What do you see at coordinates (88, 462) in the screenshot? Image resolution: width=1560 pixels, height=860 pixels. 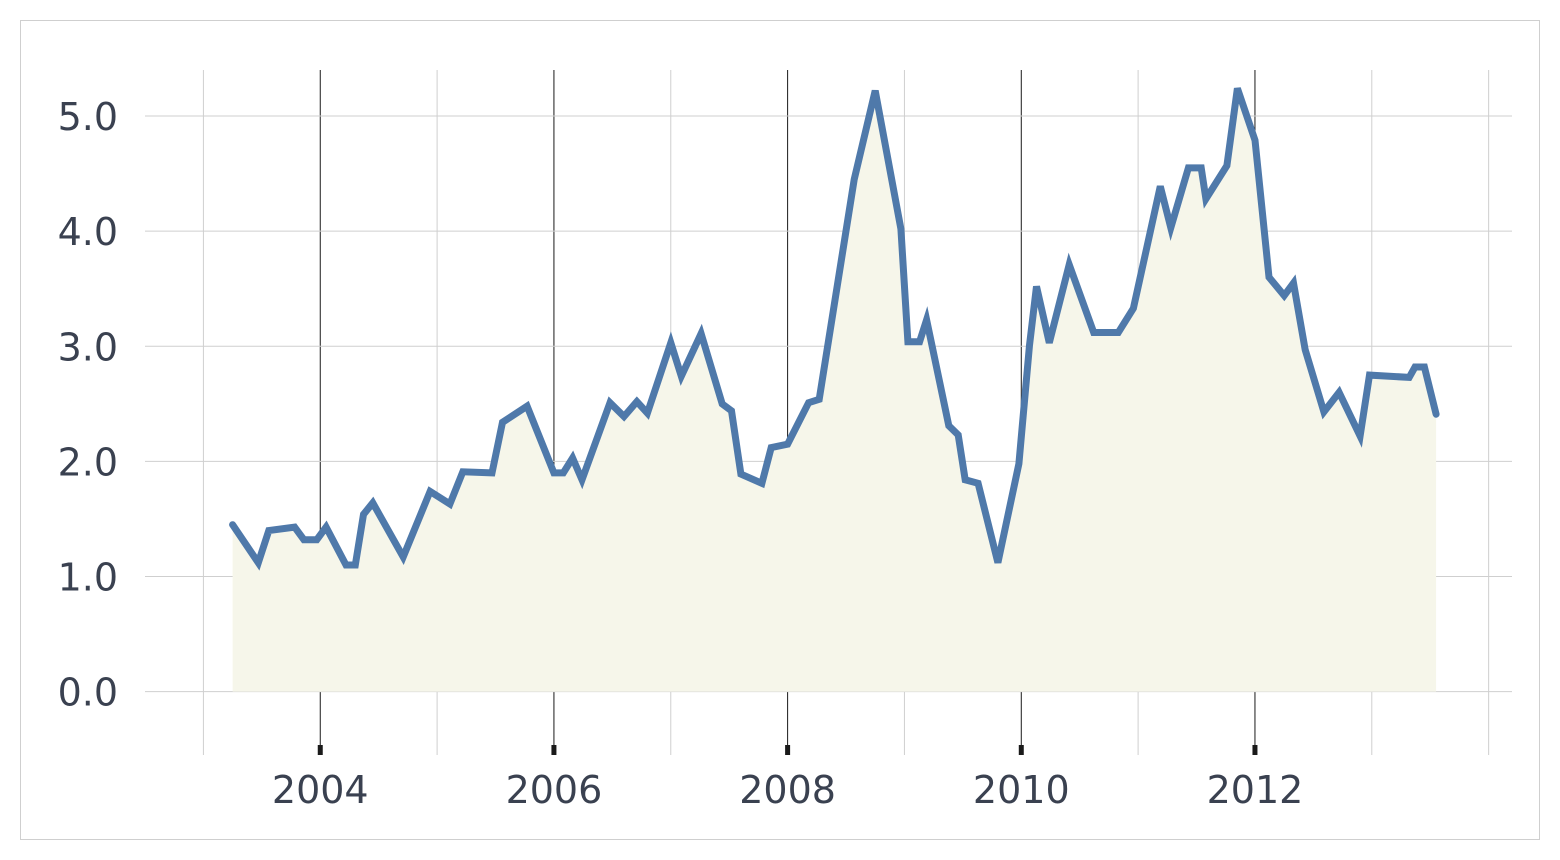 I see `y-tick-label: 2.0` at bounding box center [88, 462].